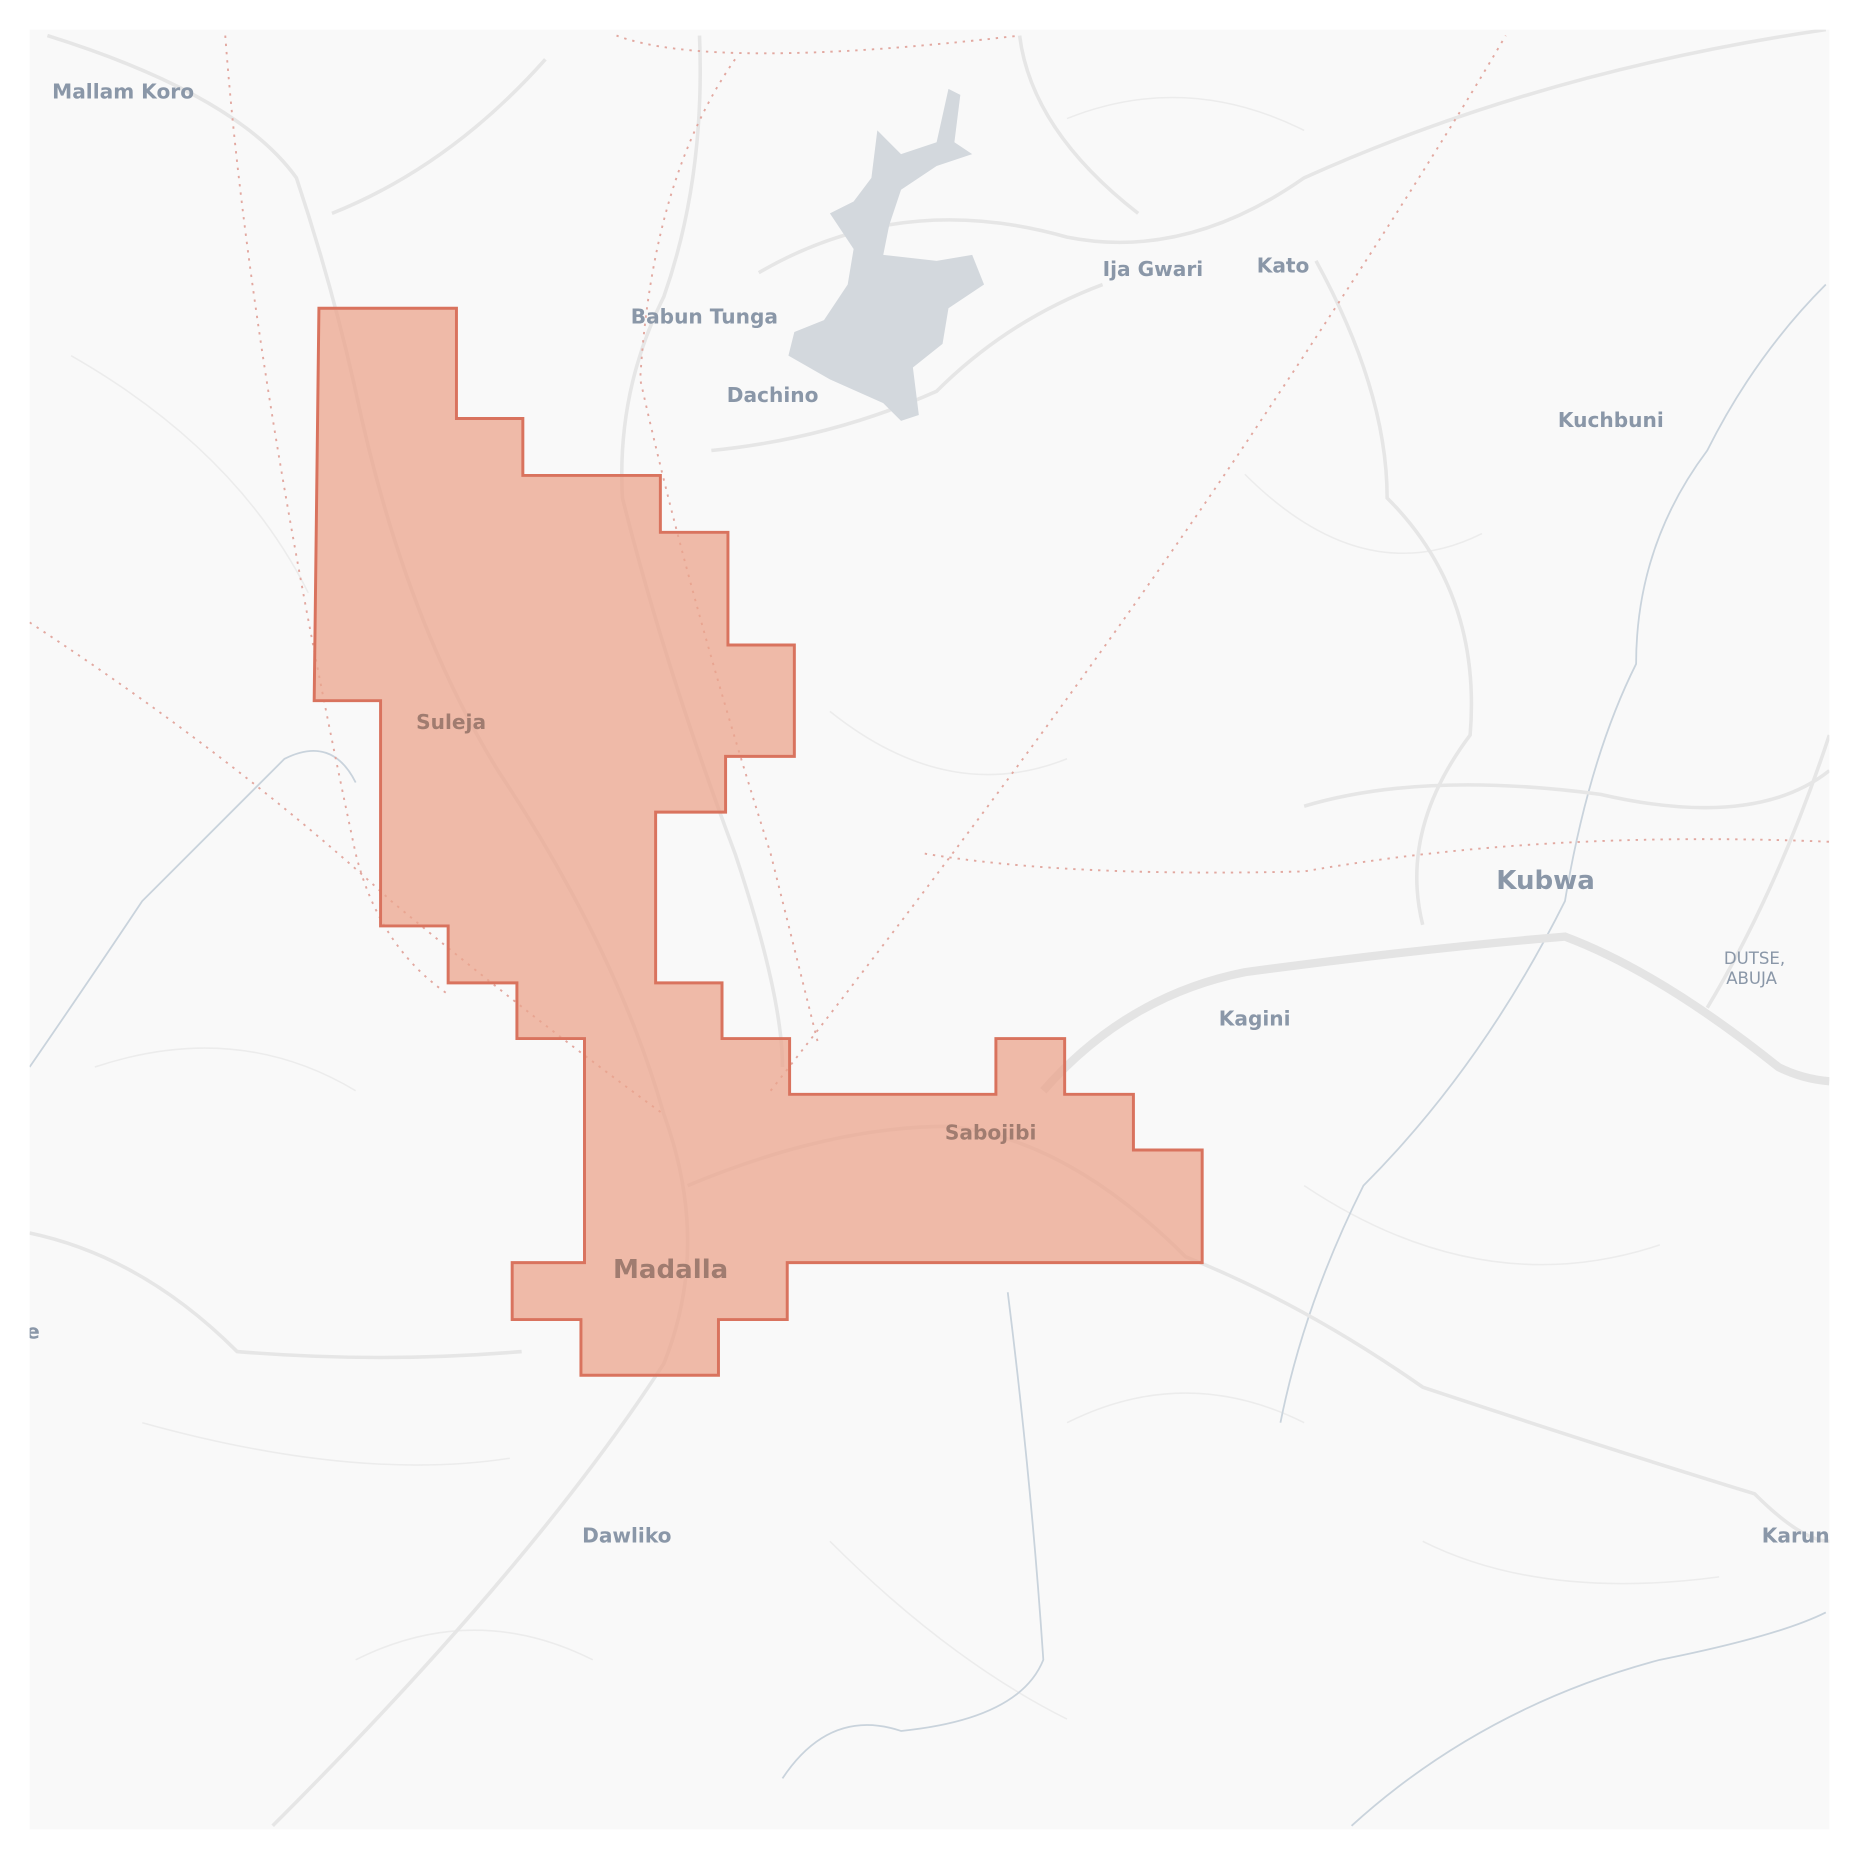 This screenshot has width=1859, height=1859. Describe the element at coordinates (990, 1132) in the screenshot. I see `place-label: Sabojibi` at that location.